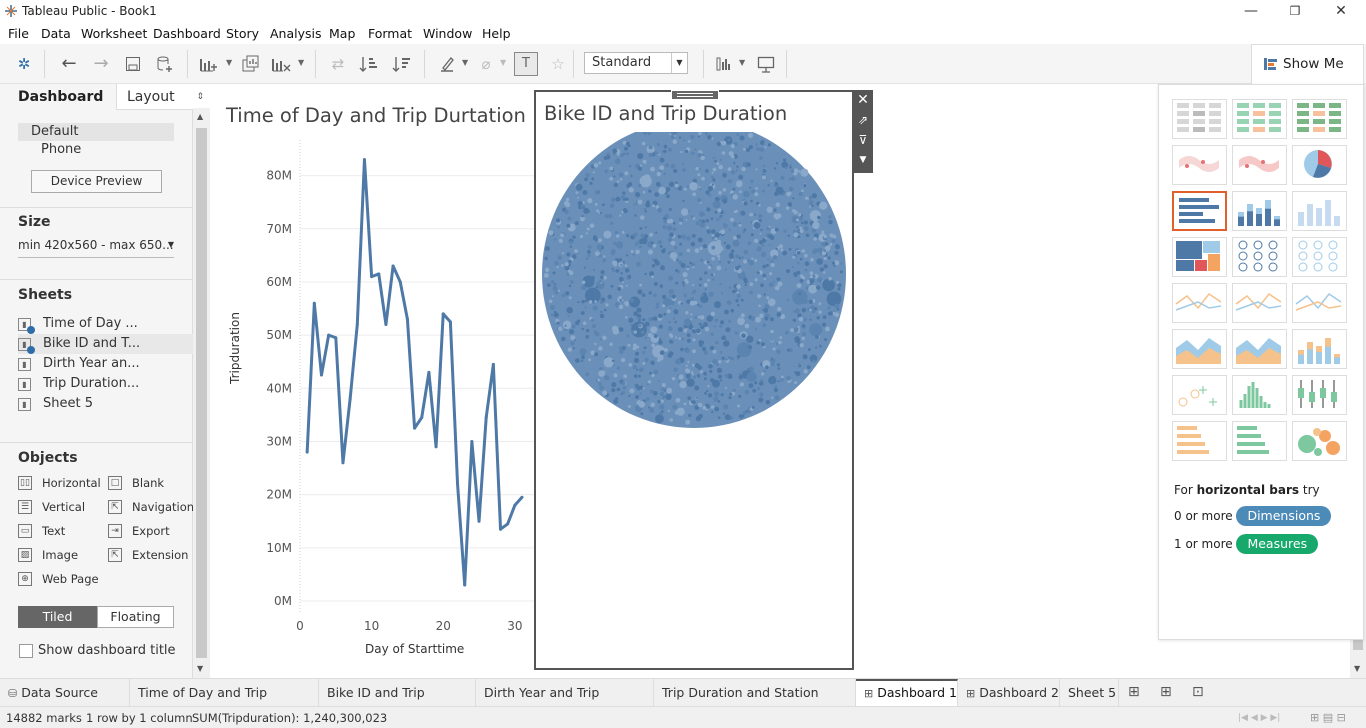  What do you see at coordinates (114, 33) in the screenshot?
I see `menu-worksheet: Worksheet` at bounding box center [114, 33].